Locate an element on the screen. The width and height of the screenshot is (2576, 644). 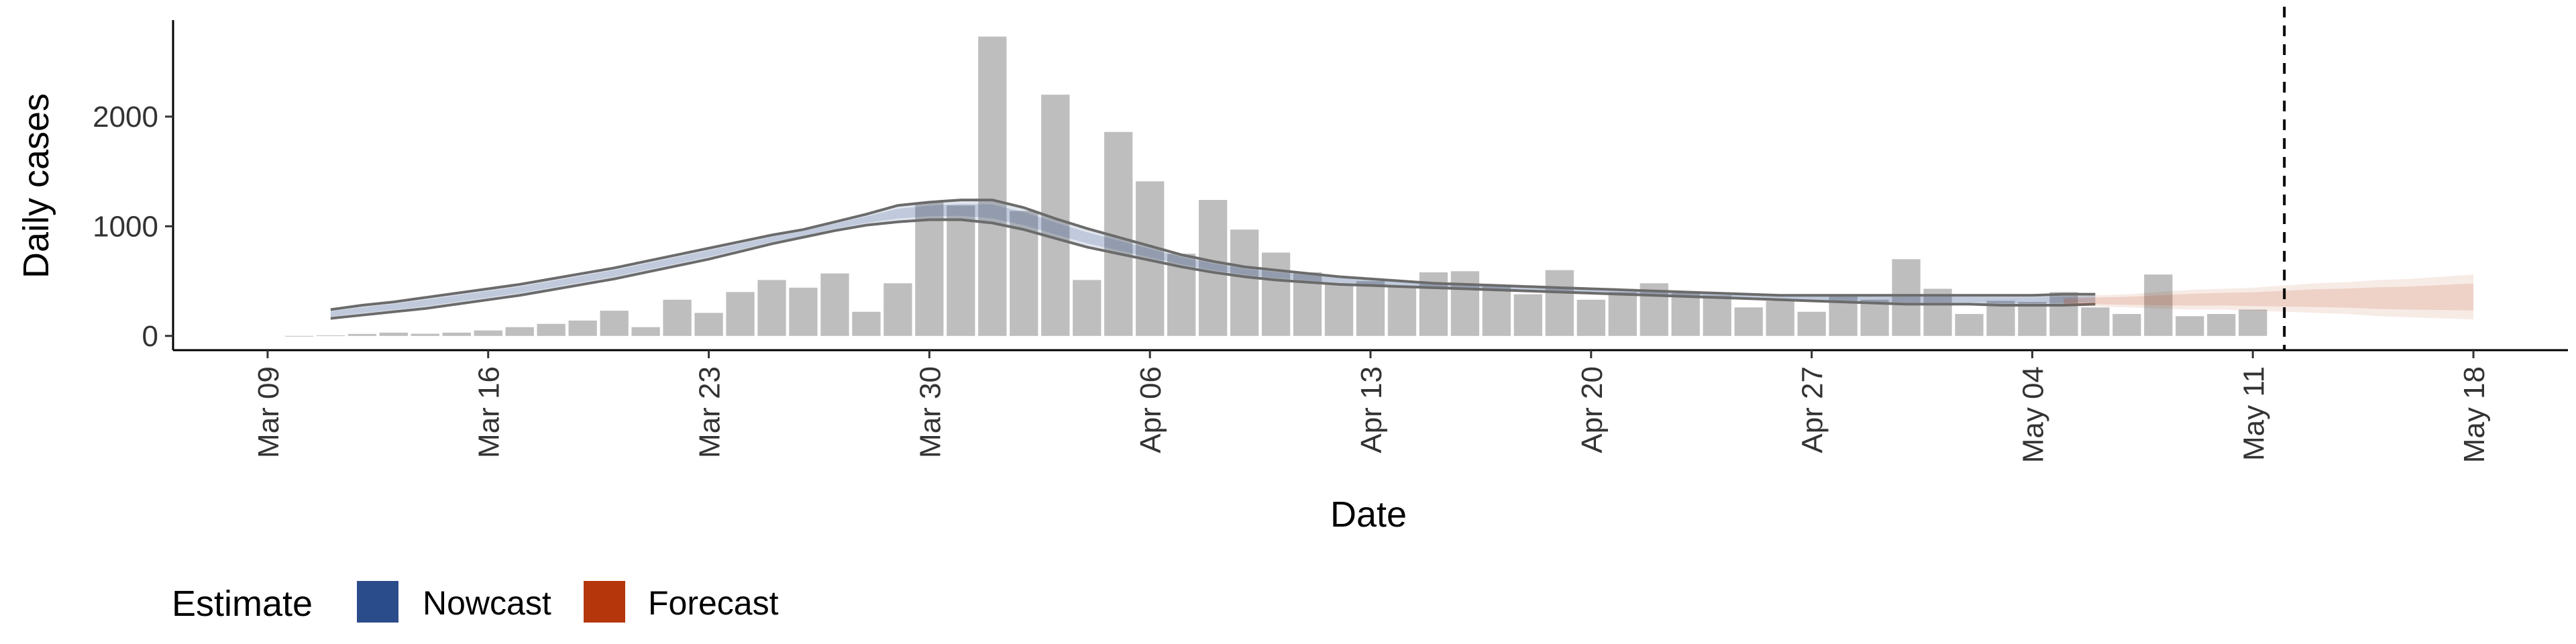
nowcast-lower-line is located at coordinates (1213, 269).